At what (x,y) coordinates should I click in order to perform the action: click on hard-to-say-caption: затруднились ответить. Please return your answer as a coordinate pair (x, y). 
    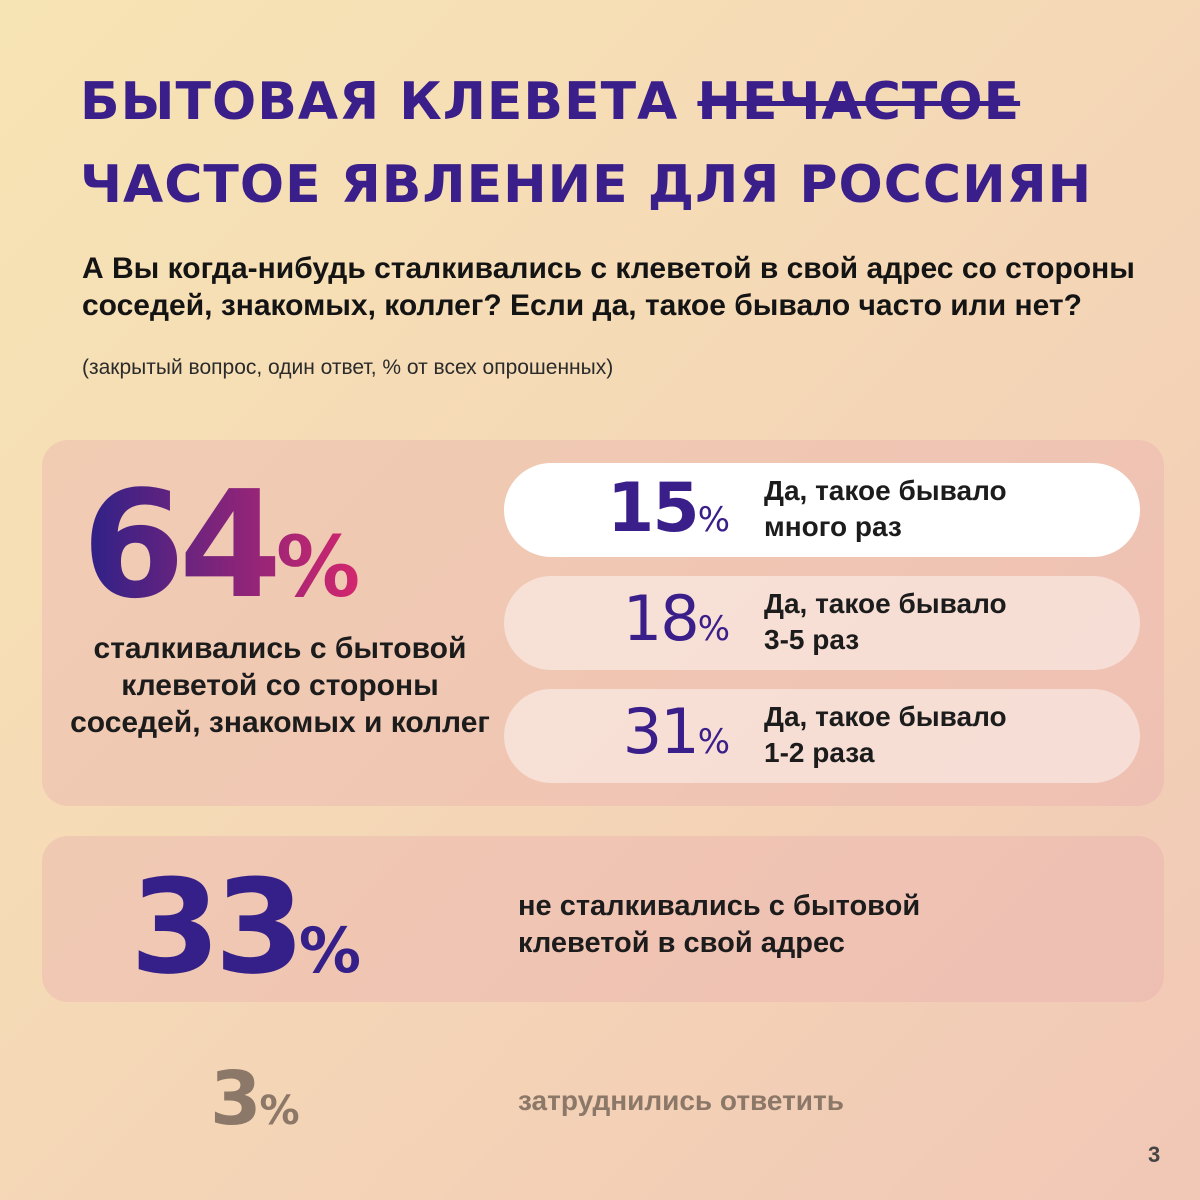
    Looking at the image, I should click on (681, 1100).